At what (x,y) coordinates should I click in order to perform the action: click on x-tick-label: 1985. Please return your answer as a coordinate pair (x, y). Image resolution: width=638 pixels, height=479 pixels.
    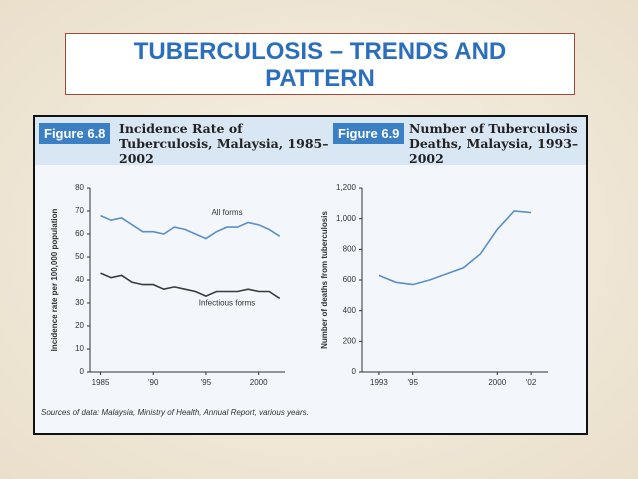
    Looking at the image, I should click on (101, 382).